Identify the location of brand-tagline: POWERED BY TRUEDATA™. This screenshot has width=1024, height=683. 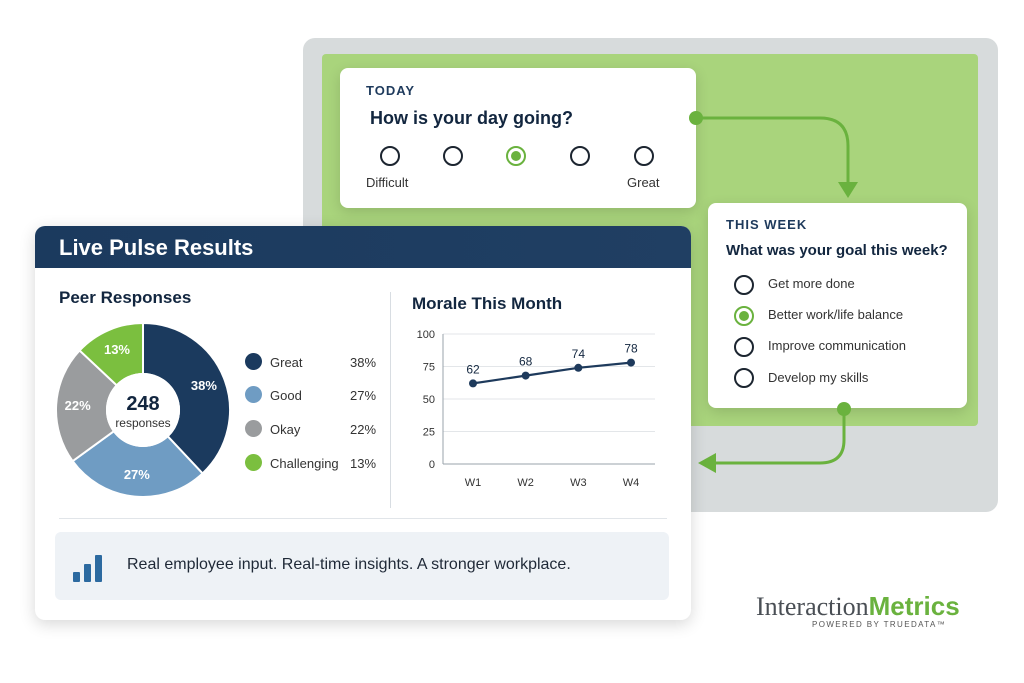
(879, 624).